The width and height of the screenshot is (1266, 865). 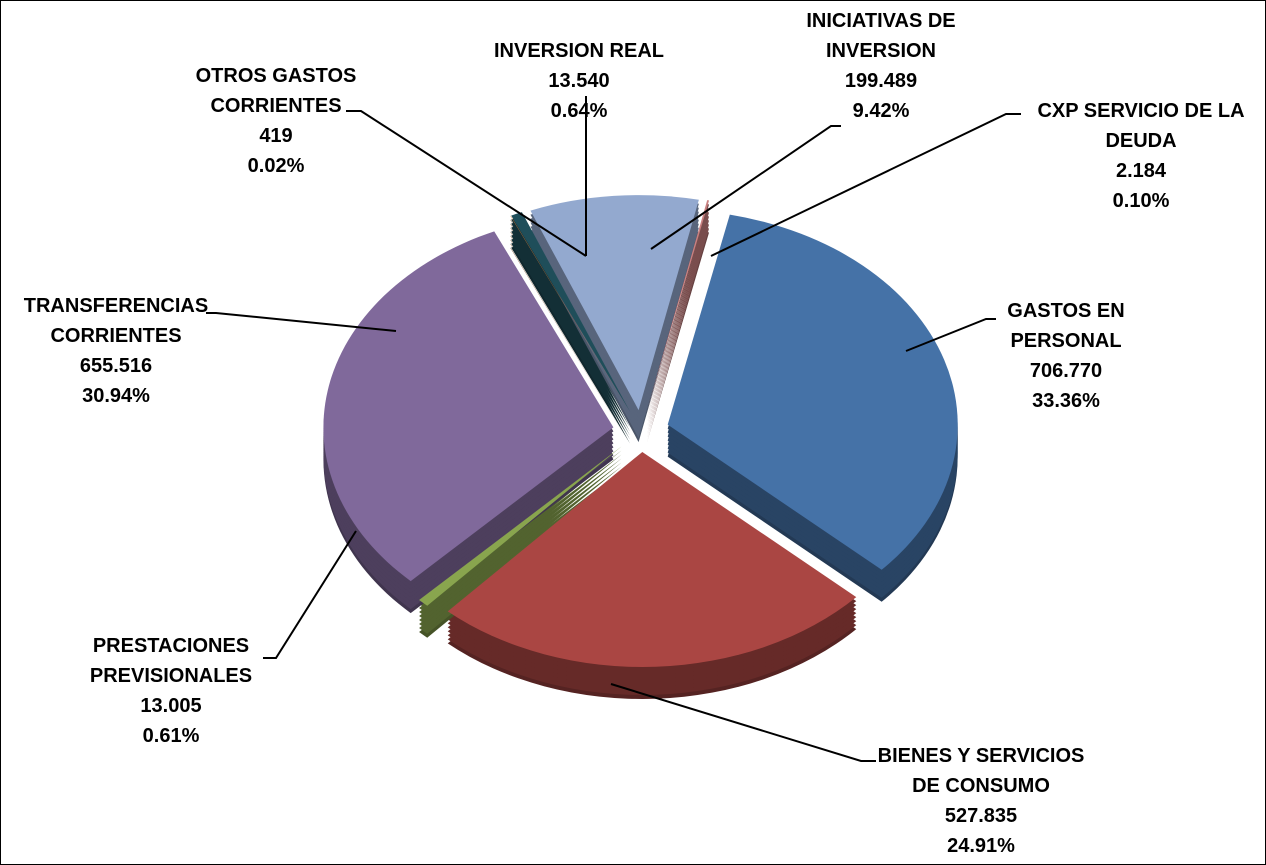 What do you see at coordinates (171, 691) in the screenshot?
I see `slice-label: PRESTACIONES PREVISIONALES 13.005 0.61%` at bounding box center [171, 691].